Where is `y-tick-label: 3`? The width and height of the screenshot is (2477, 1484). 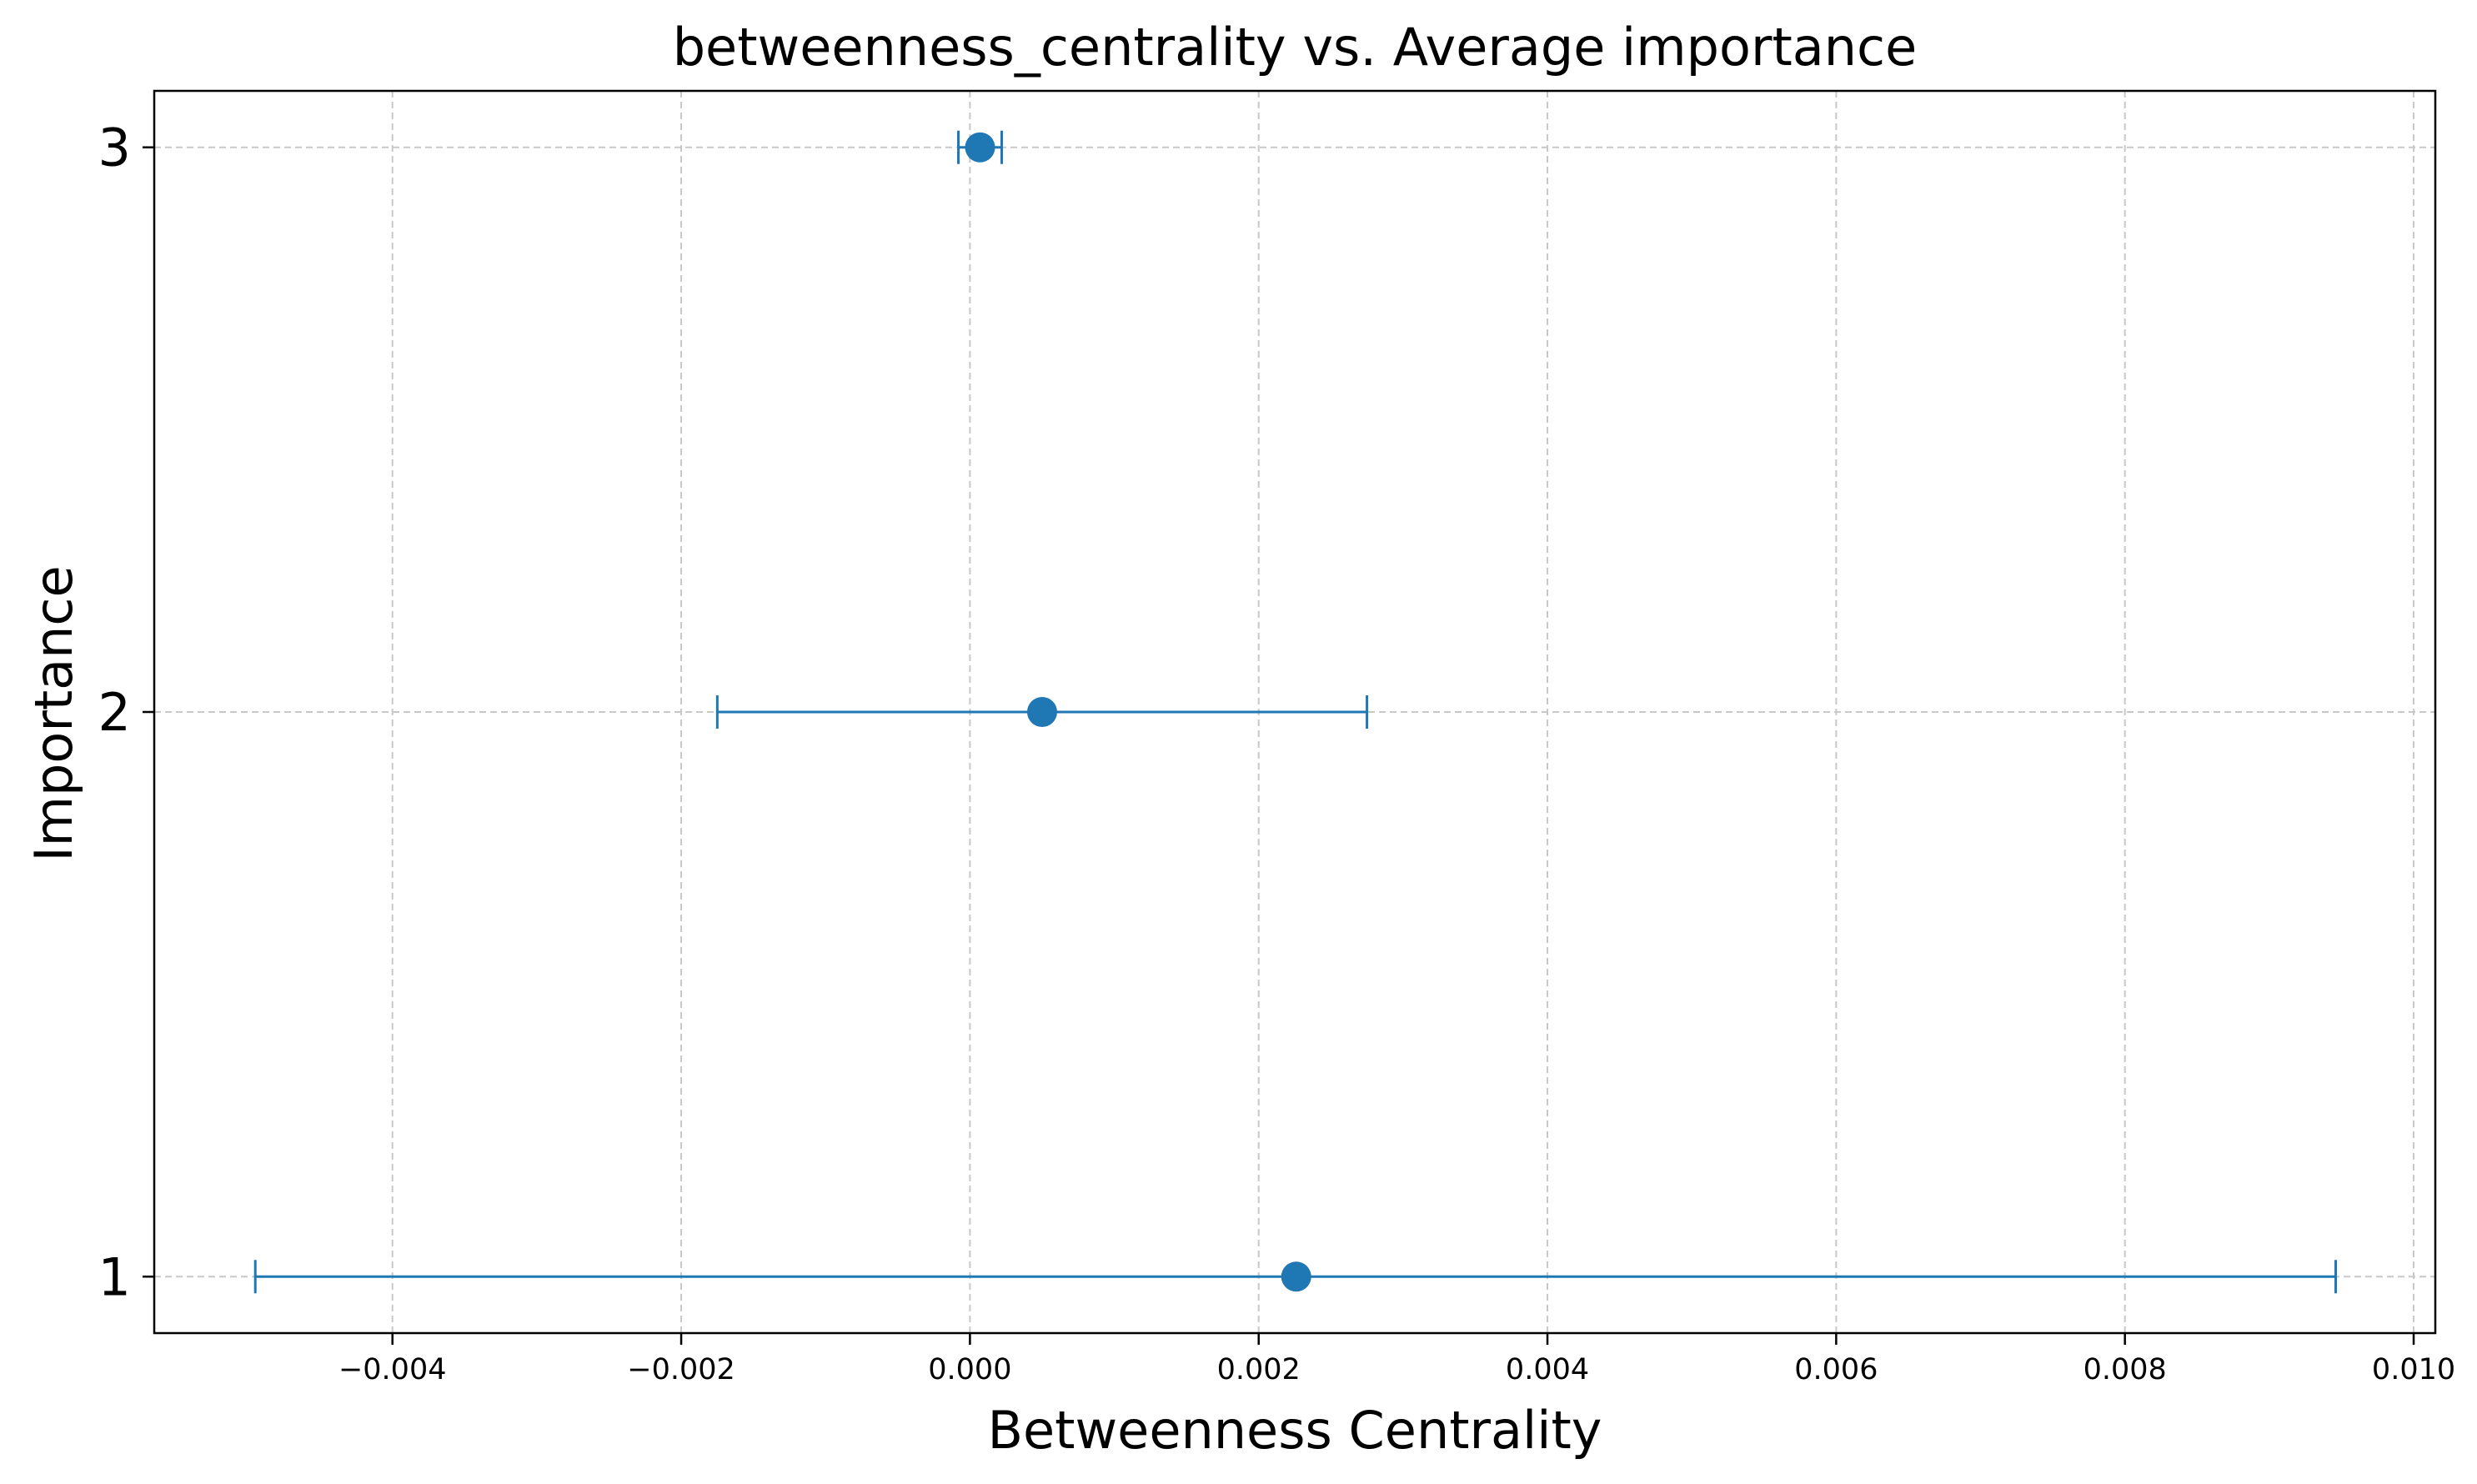
y-tick-label: 3 is located at coordinates (114, 148).